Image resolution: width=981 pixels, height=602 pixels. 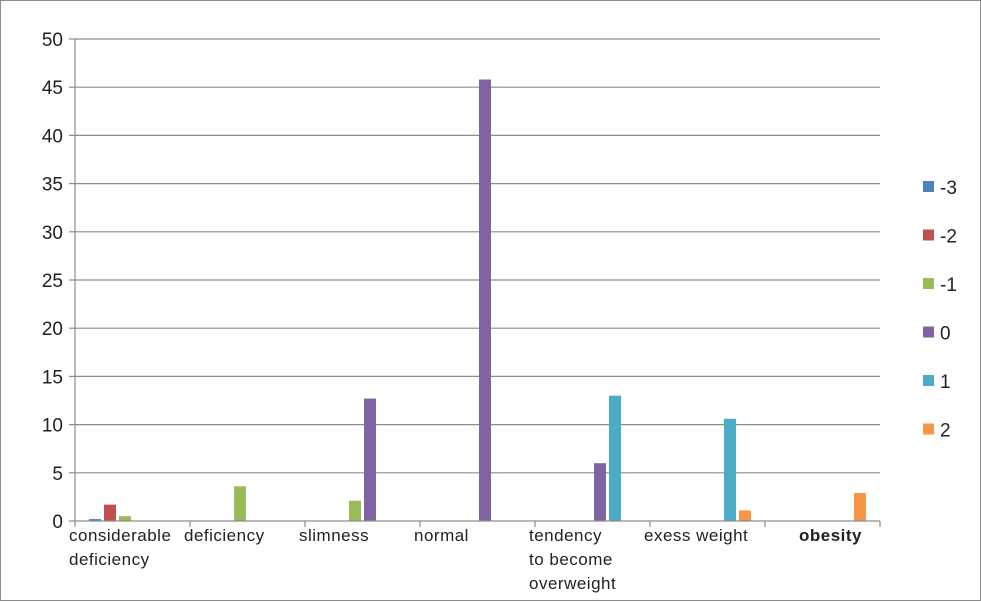 I want to click on bar--3-0, so click(x=95, y=520).